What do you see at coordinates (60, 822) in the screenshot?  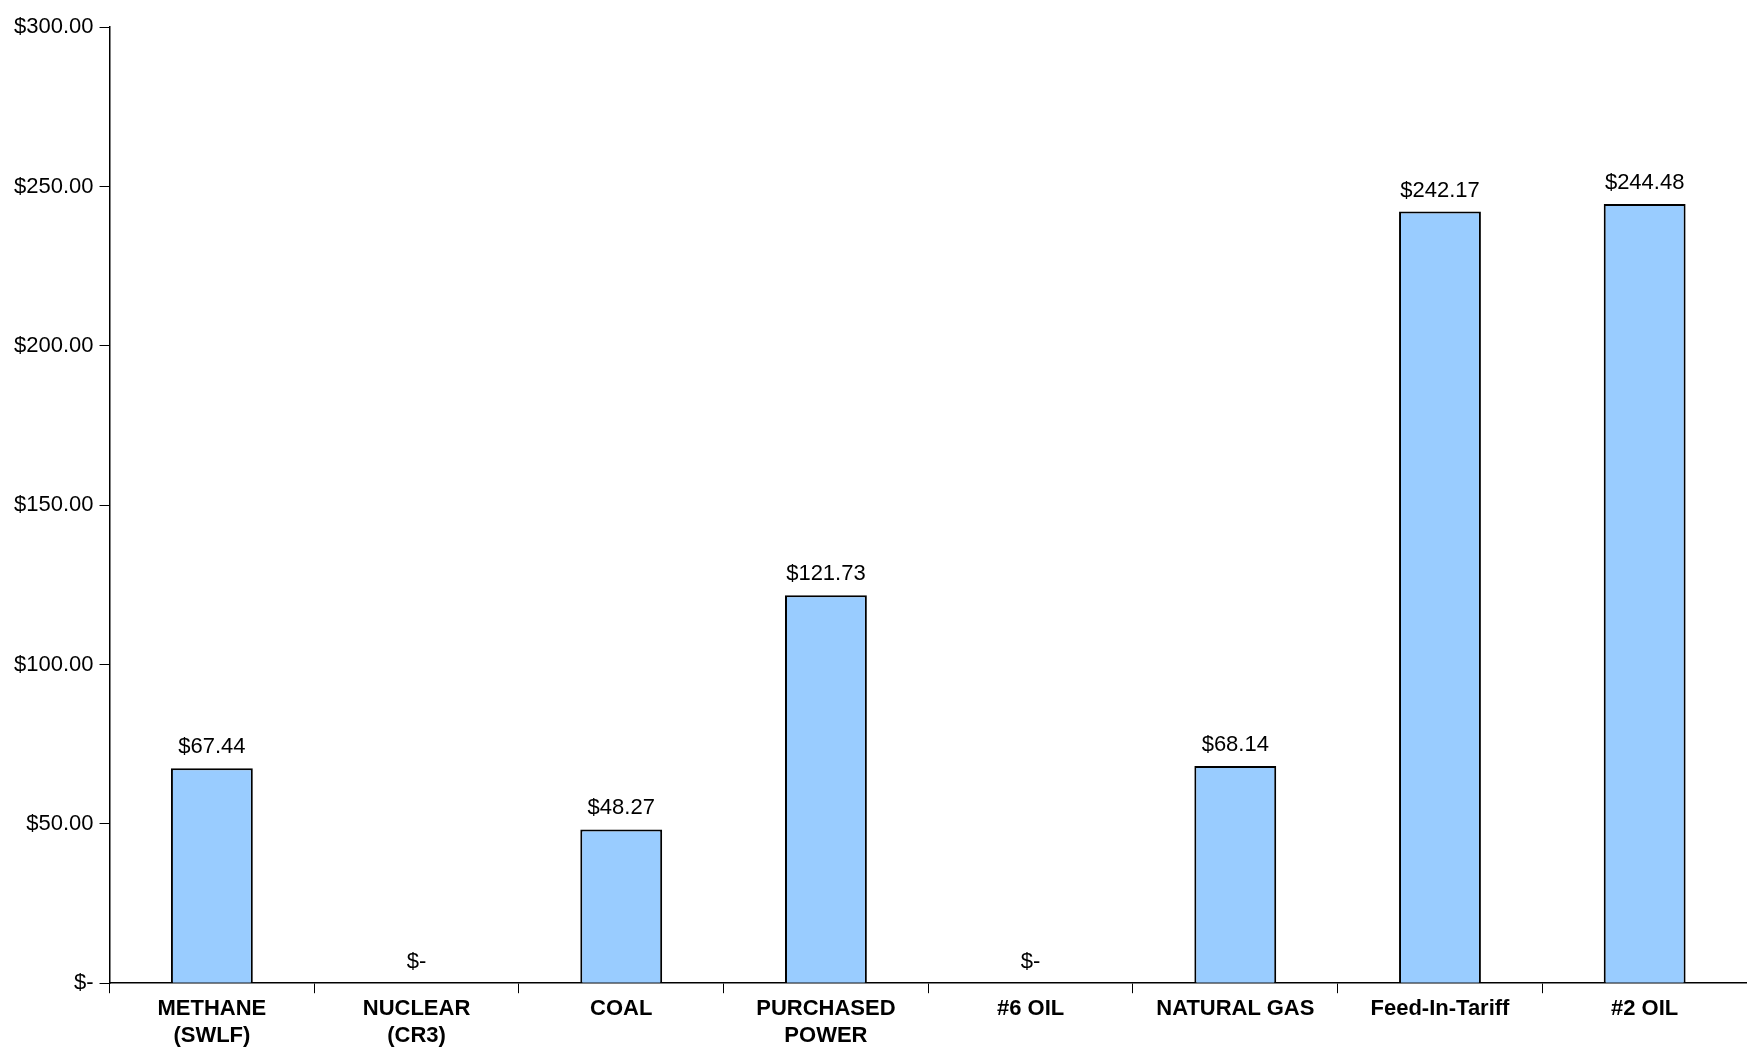 I see `y-tick-label: $50.00` at bounding box center [60, 822].